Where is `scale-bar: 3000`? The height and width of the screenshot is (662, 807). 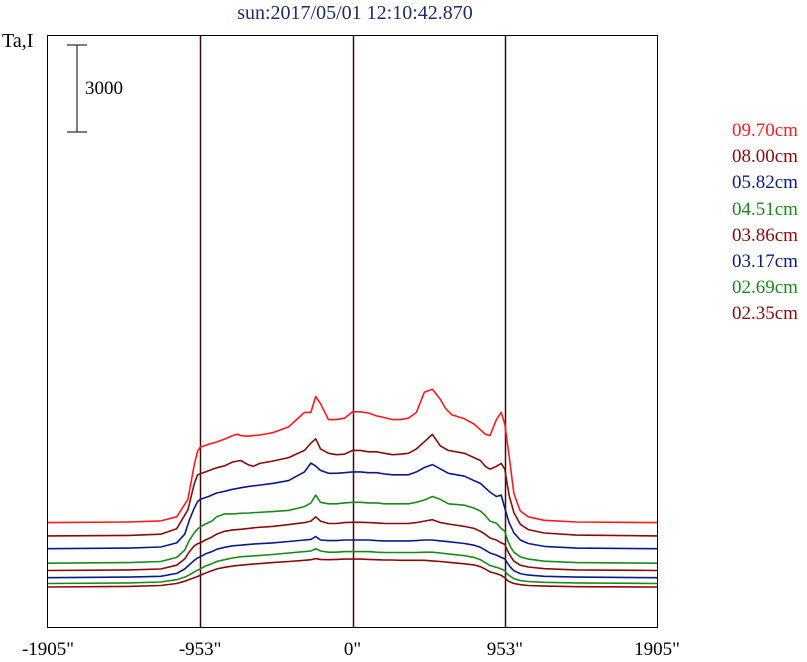 scale-bar: 3000 is located at coordinates (95, 88).